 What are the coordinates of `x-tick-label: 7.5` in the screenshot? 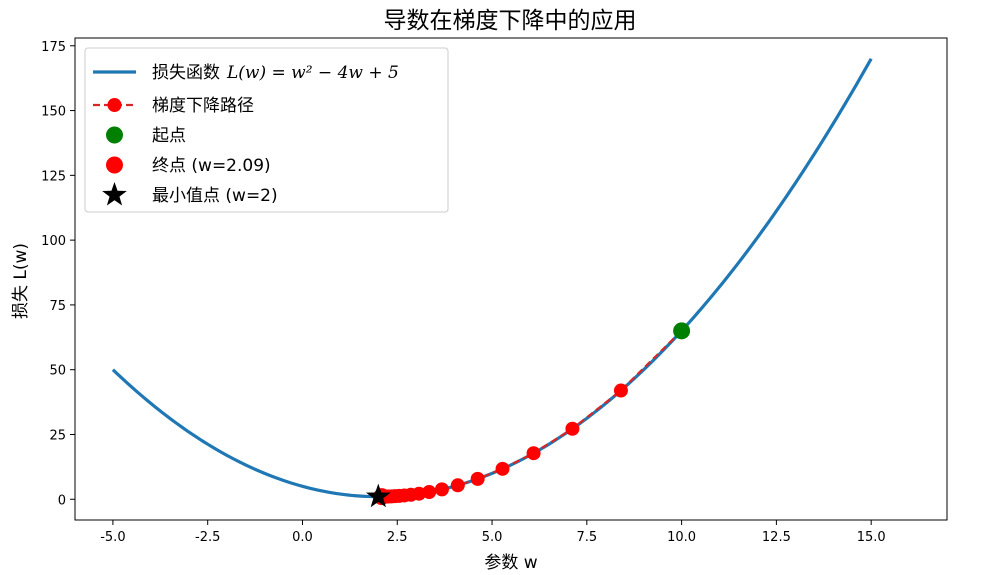 It's located at (586, 537).